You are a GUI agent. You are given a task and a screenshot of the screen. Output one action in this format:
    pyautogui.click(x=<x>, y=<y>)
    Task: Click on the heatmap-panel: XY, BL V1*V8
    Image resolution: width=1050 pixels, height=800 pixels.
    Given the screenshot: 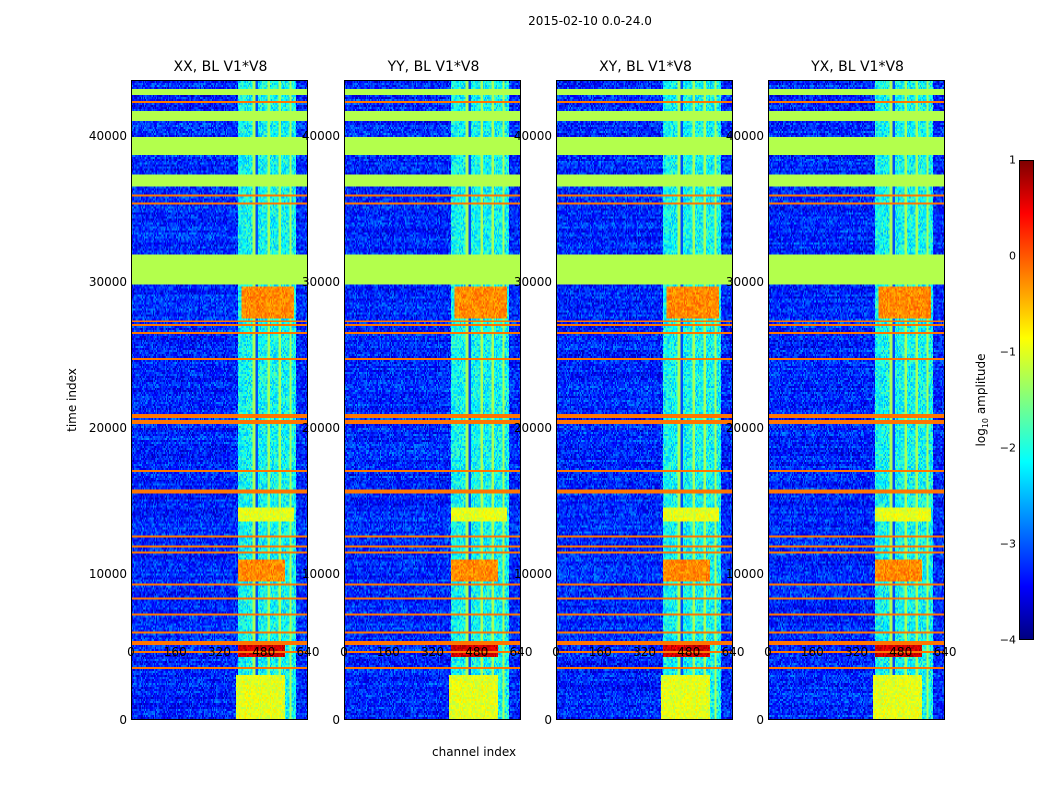 What is the action you would take?
    pyautogui.click(x=644, y=389)
    